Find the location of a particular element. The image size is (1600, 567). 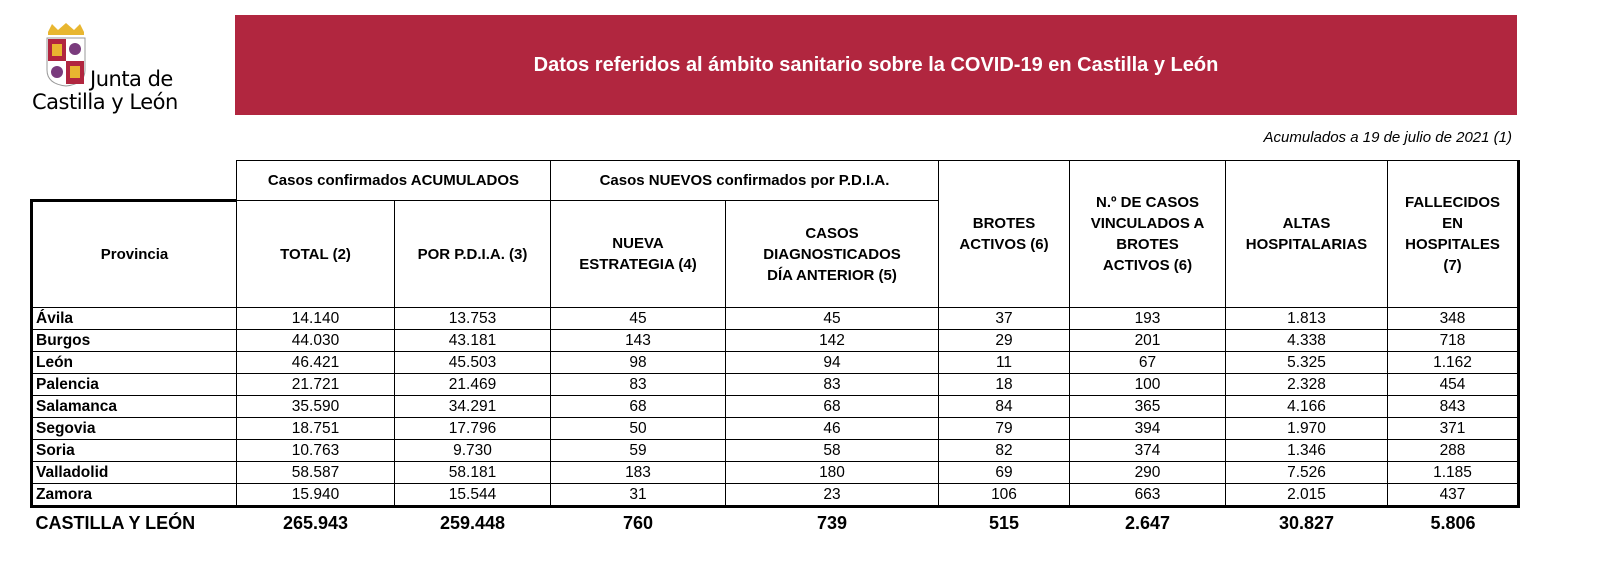

group-header-acumulados: Casos confirmados ACUMULADOS is located at coordinates (393, 180).